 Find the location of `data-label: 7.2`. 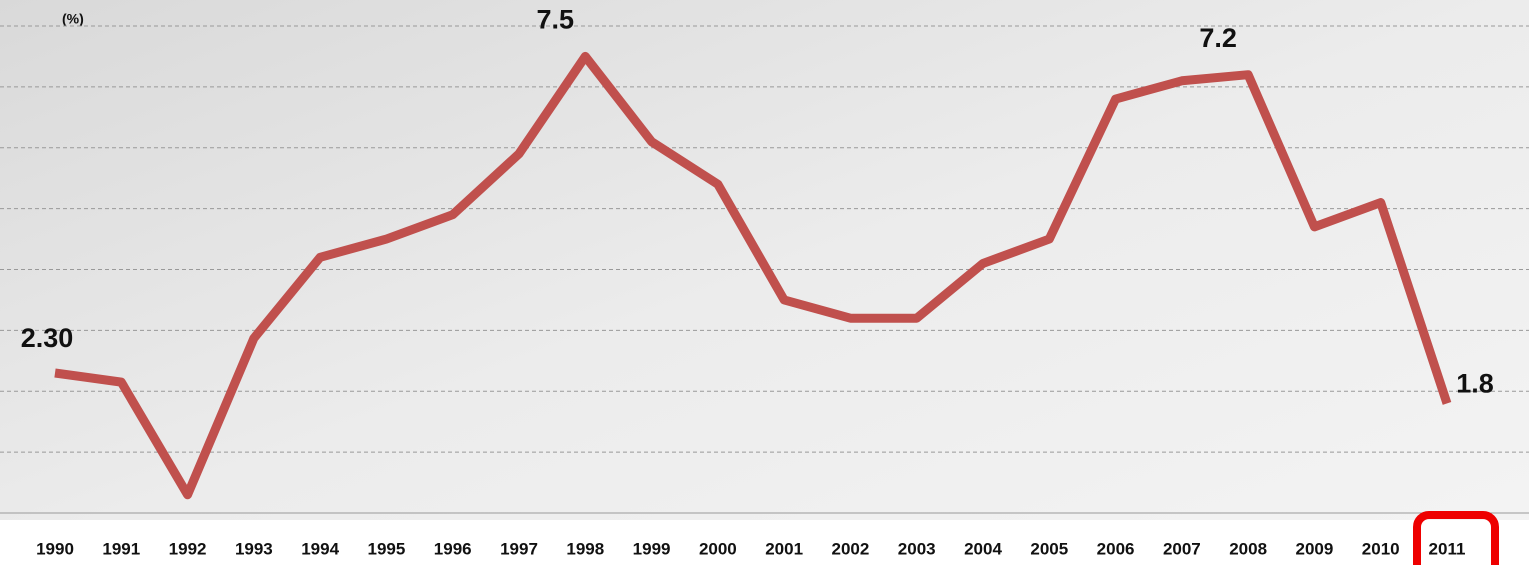

data-label: 7.2 is located at coordinates (1218, 38).